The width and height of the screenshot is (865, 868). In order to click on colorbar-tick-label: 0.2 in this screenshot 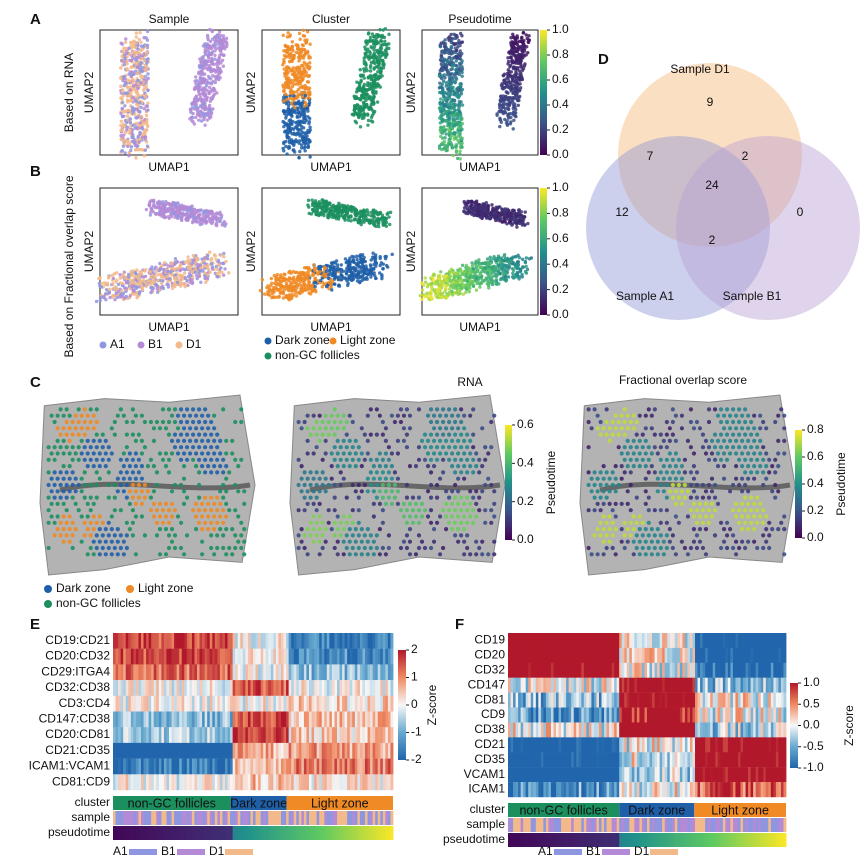, I will do `click(560, 129)`.